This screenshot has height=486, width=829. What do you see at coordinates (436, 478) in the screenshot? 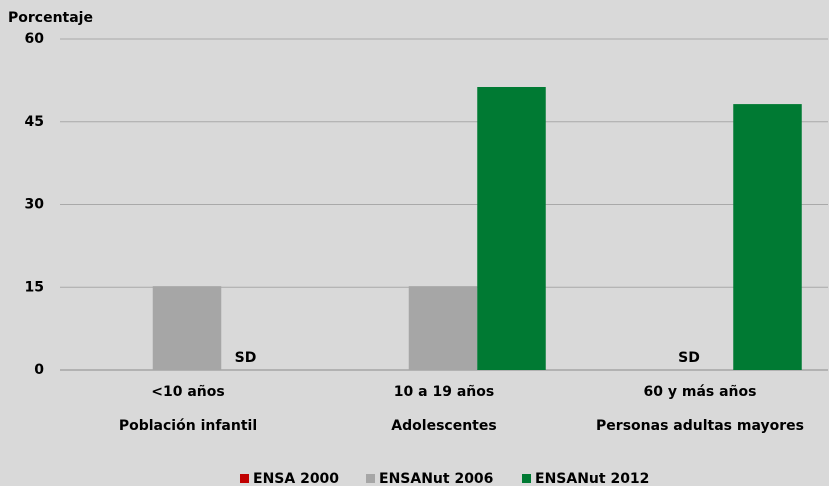
I see `legend-label: ENSANut 2006` at bounding box center [436, 478].